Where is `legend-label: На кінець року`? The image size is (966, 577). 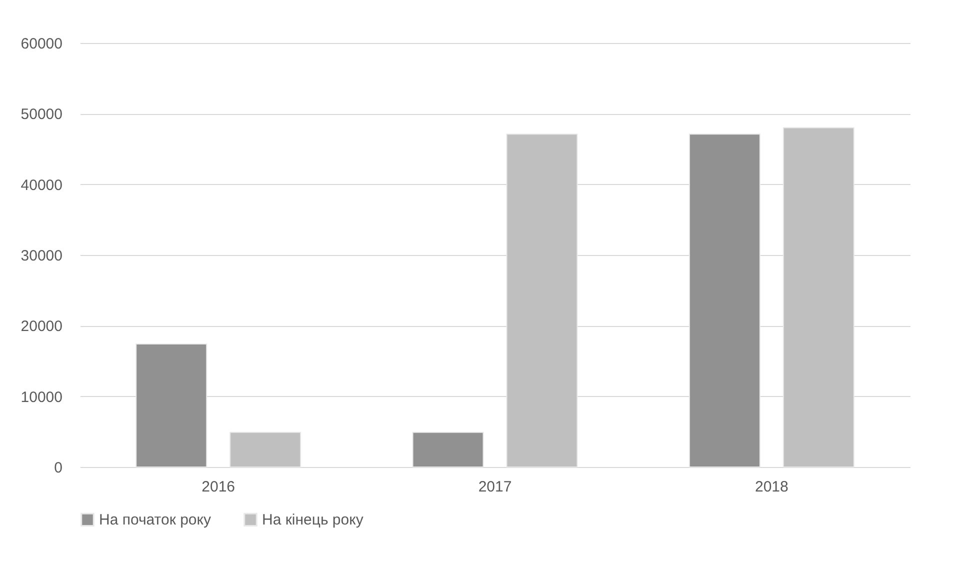
legend-label: На кінець року is located at coordinates (313, 520).